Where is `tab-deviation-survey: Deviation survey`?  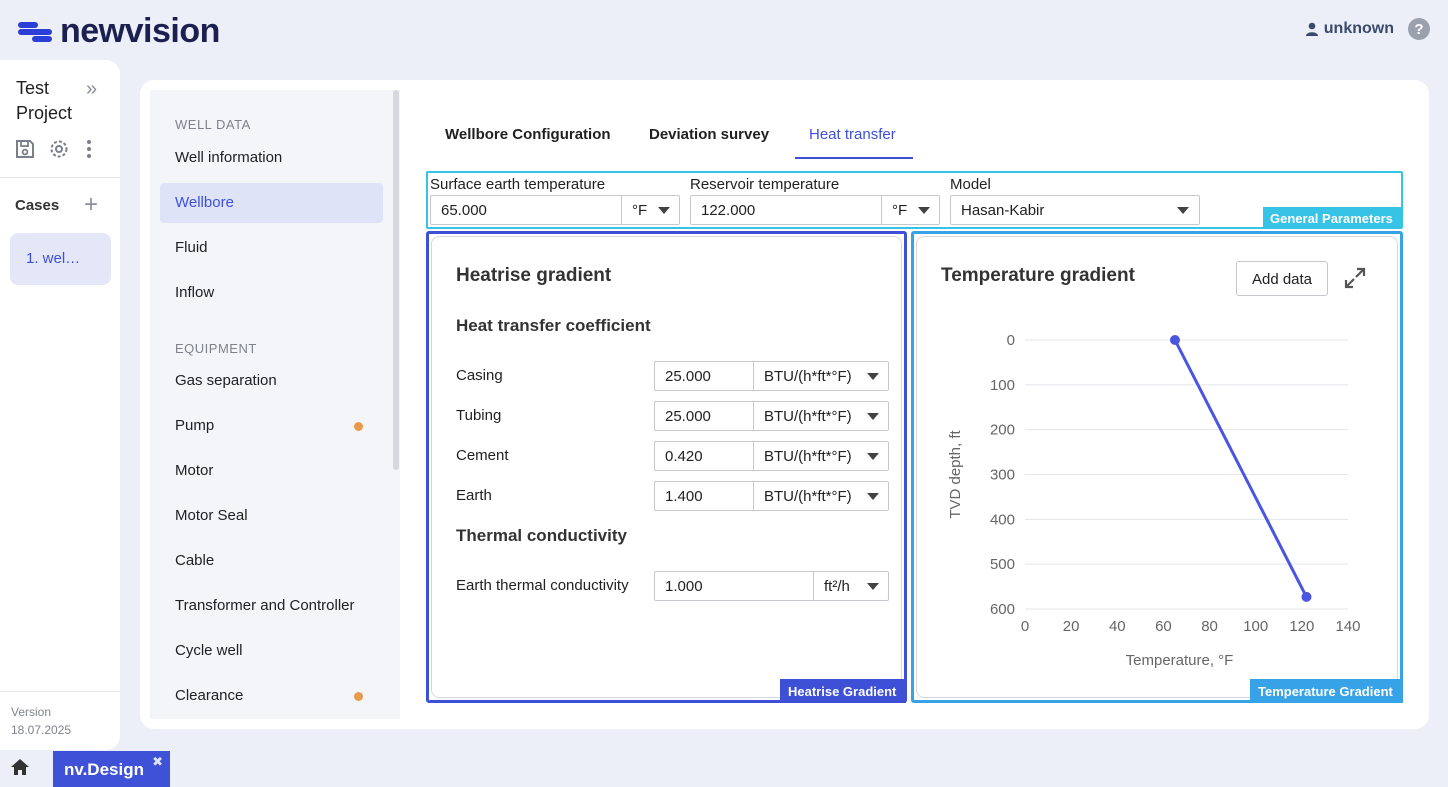 tab-deviation-survey: Deviation survey is located at coordinates (709, 134).